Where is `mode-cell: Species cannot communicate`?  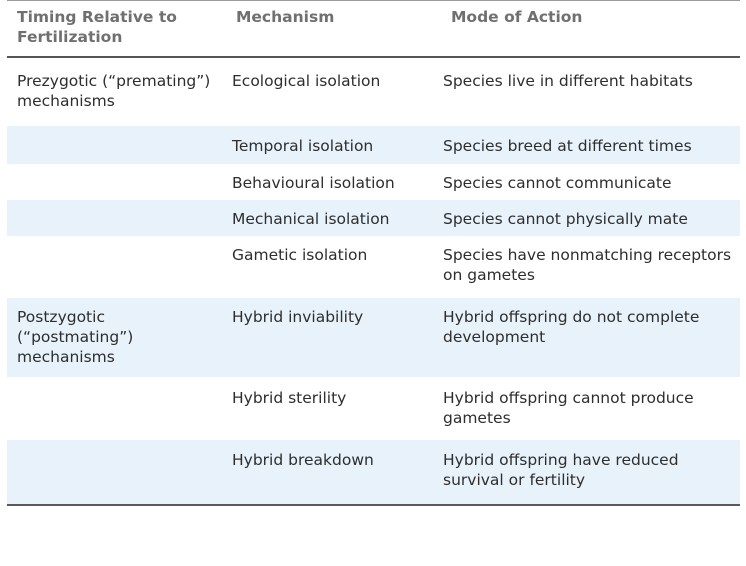
mode-cell: Species cannot communicate is located at coordinates (557, 183).